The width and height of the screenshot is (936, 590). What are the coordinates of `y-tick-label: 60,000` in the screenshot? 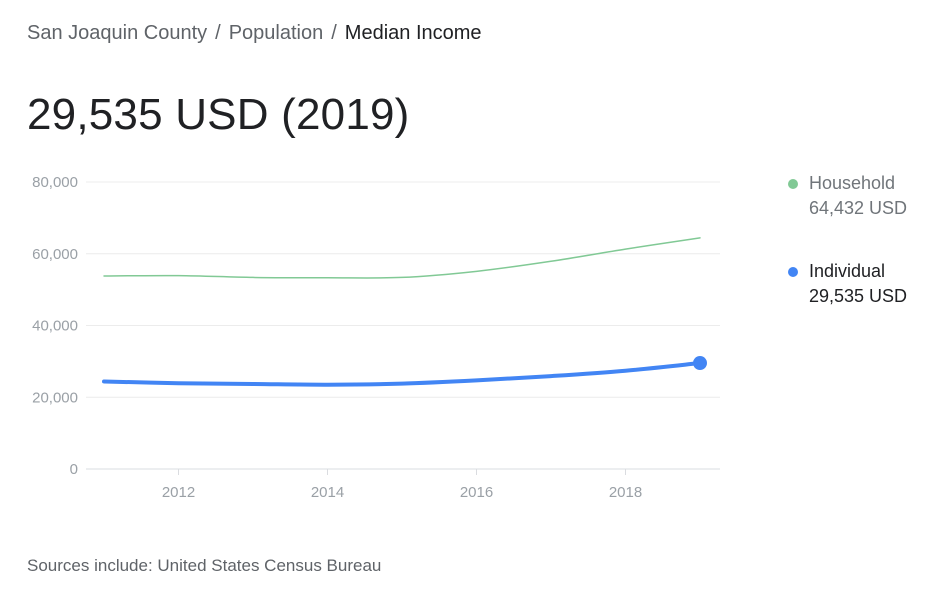 It's located at (55, 254).